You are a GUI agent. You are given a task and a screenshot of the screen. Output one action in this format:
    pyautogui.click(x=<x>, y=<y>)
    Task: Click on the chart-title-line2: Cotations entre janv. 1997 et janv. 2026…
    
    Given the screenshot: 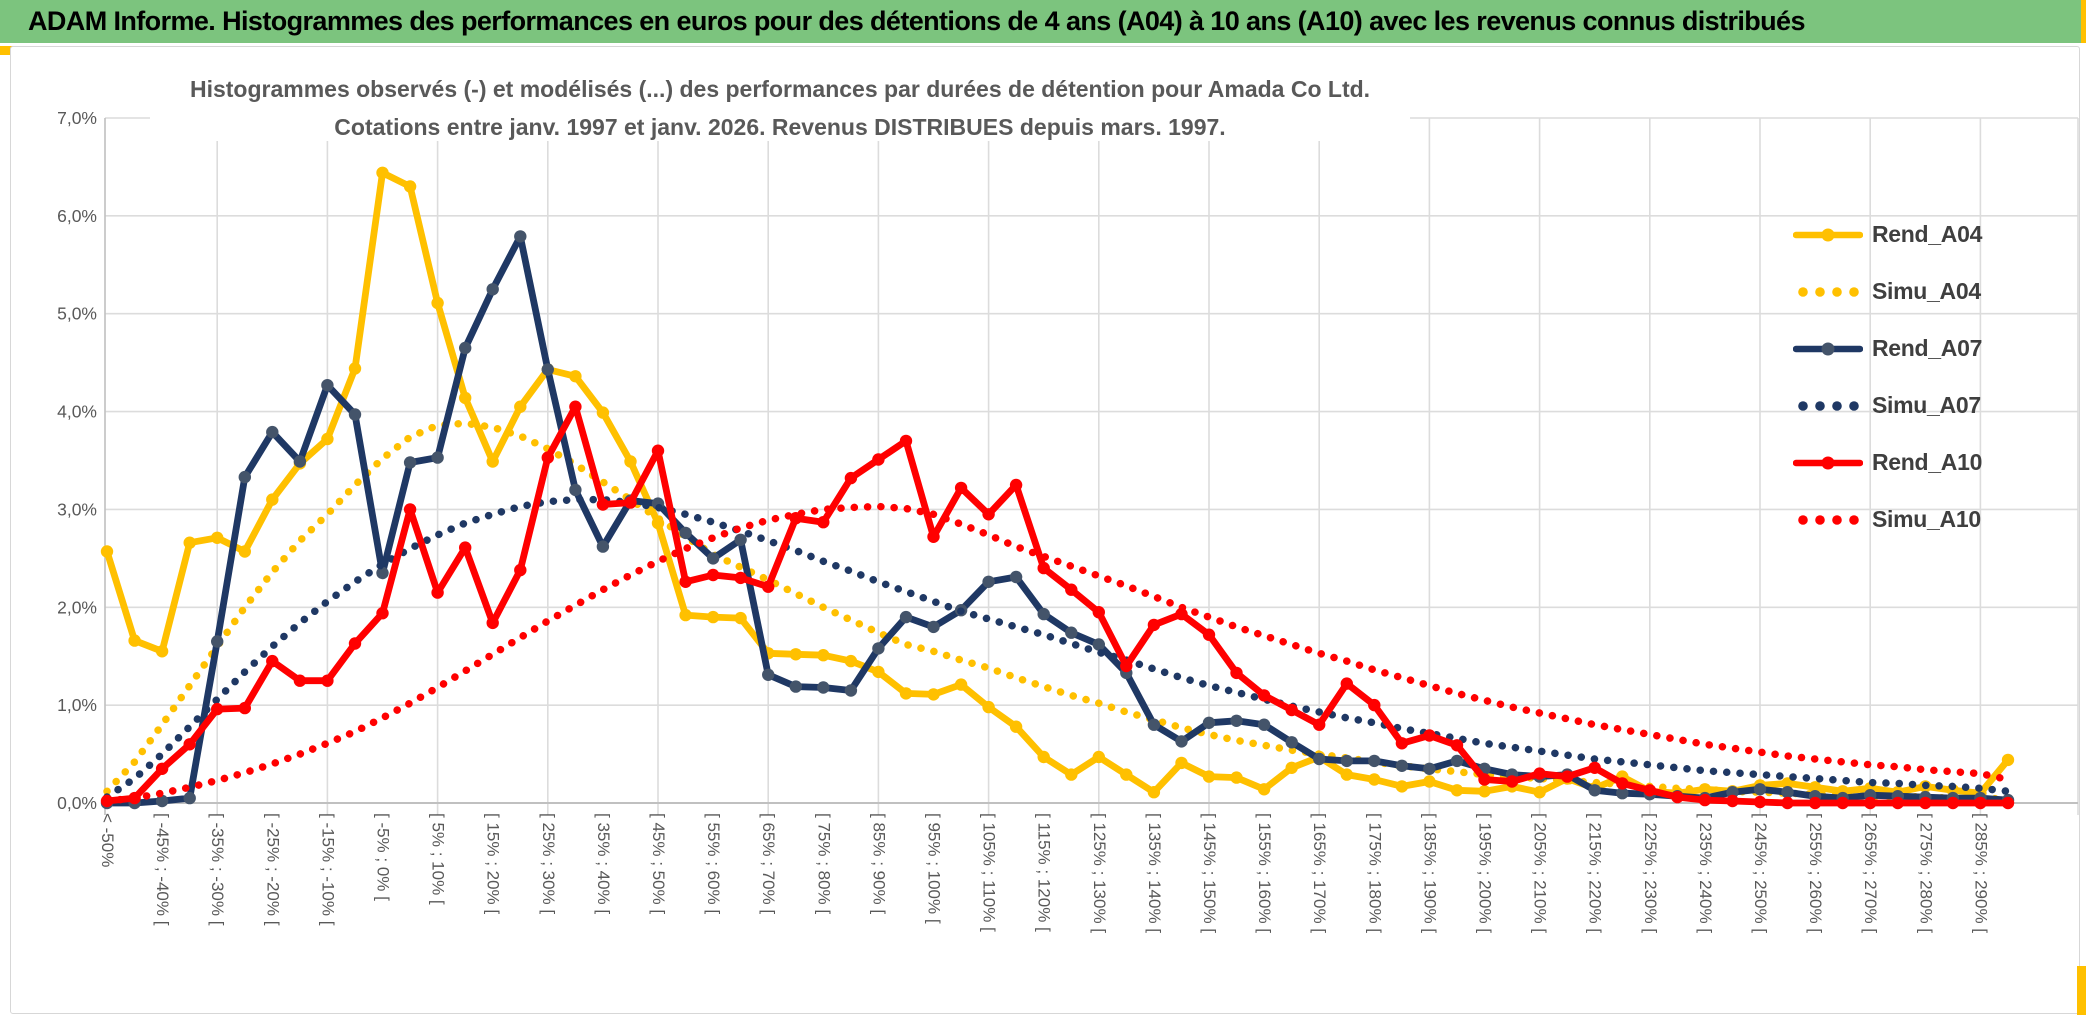 What is the action you would take?
    pyautogui.click(x=780, y=127)
    